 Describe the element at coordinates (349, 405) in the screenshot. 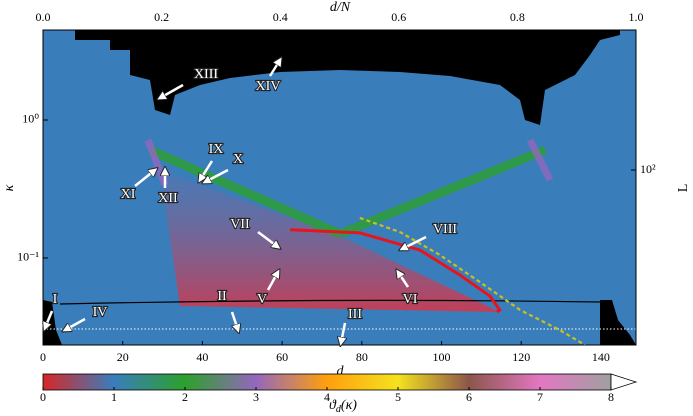

I see `colorbar-label-argument: (κ)` at that location.